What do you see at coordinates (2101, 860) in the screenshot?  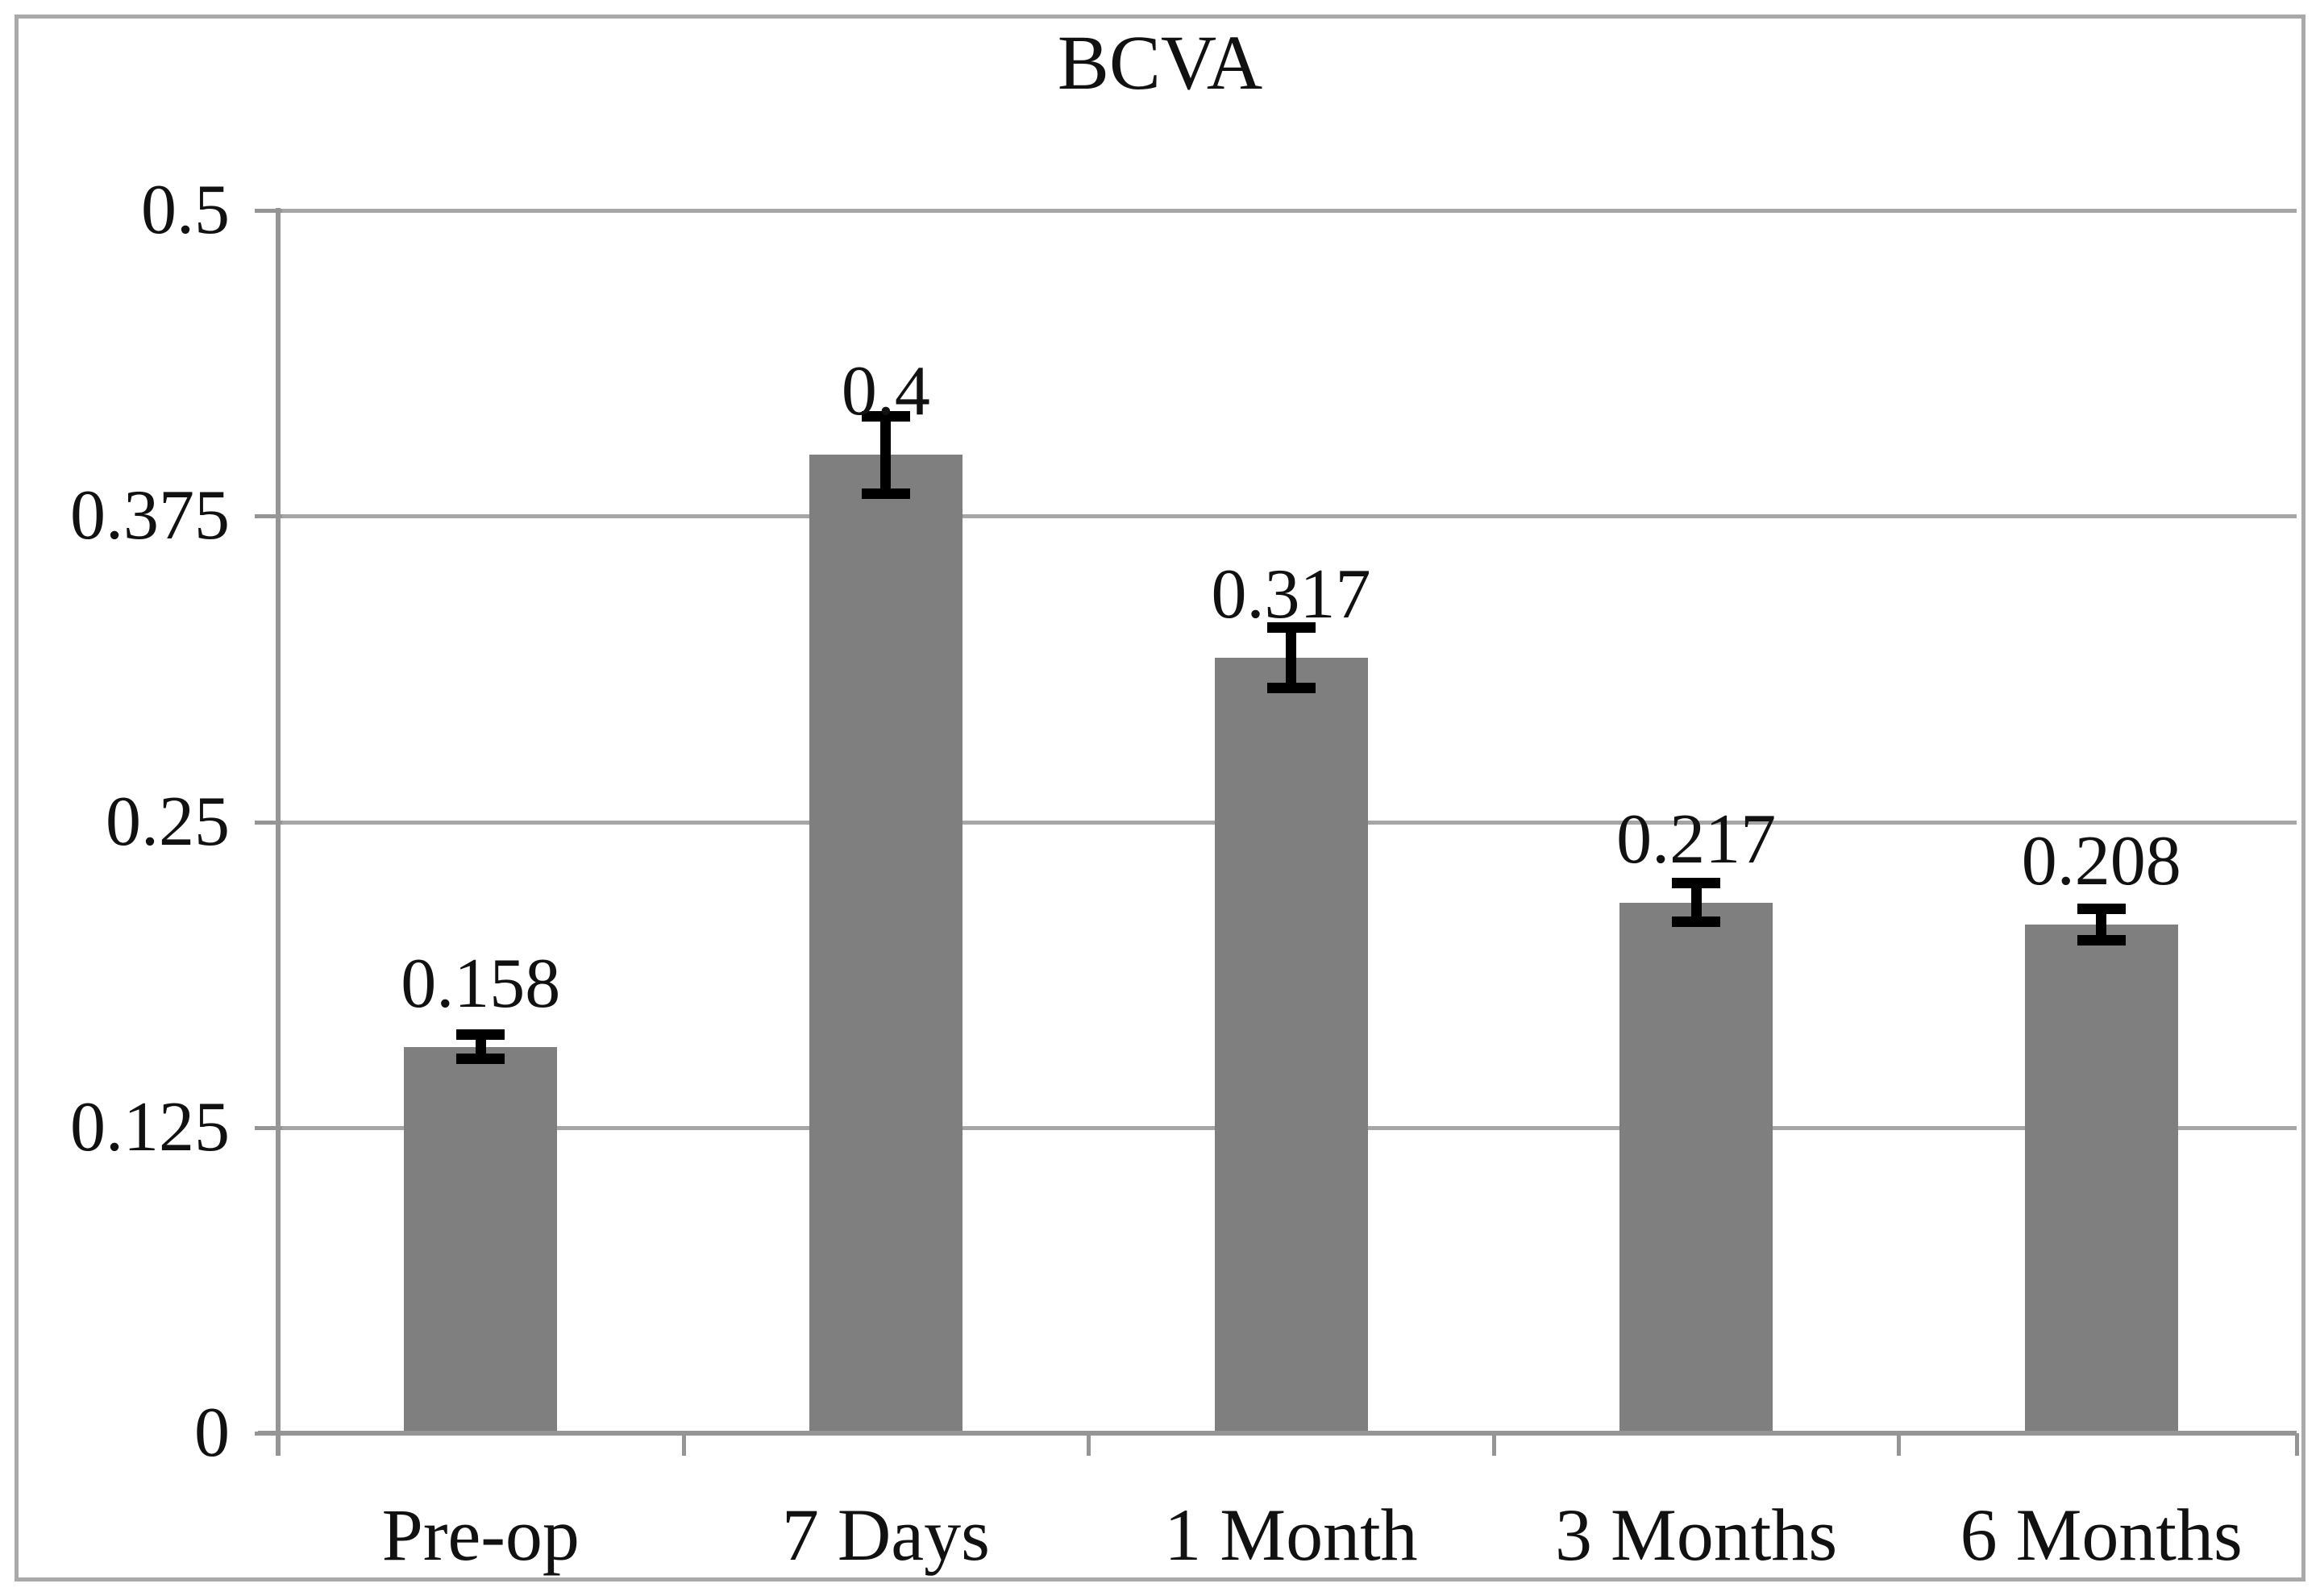 I see `data-label-6 Months: 0.208` at bounding box center [2101, 860].